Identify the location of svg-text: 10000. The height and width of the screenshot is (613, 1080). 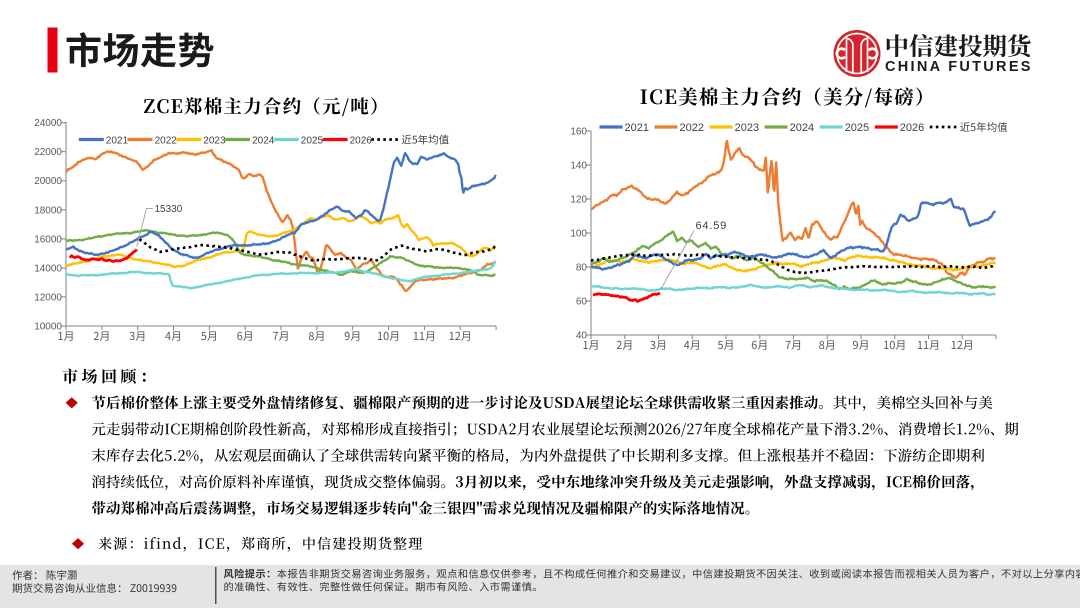
(48, 327).